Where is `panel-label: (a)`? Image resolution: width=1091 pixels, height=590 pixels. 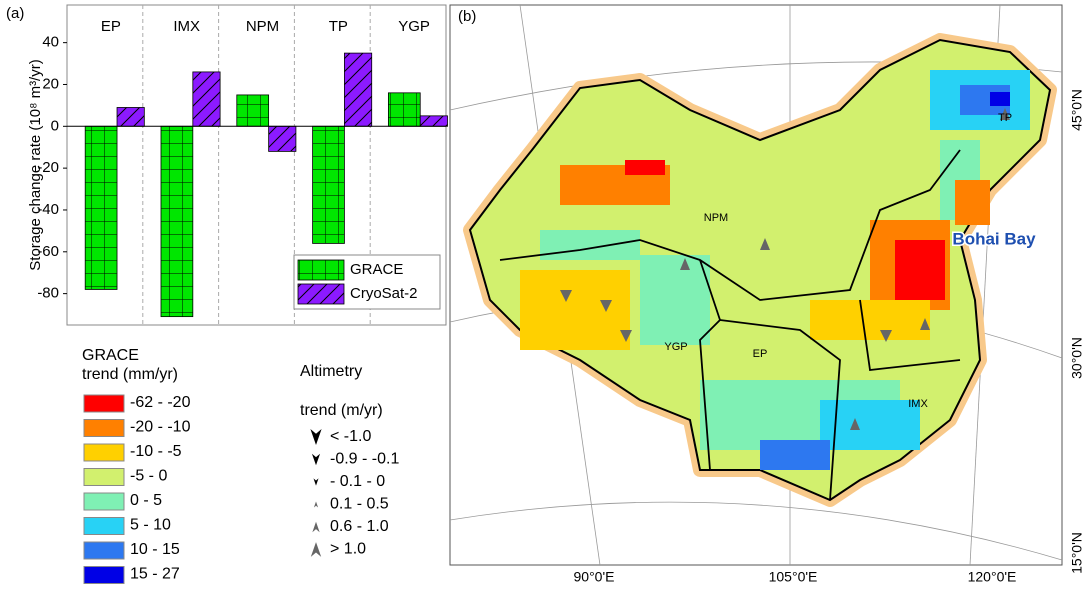
panel-label: (a) is located at coordinates (15, 13).